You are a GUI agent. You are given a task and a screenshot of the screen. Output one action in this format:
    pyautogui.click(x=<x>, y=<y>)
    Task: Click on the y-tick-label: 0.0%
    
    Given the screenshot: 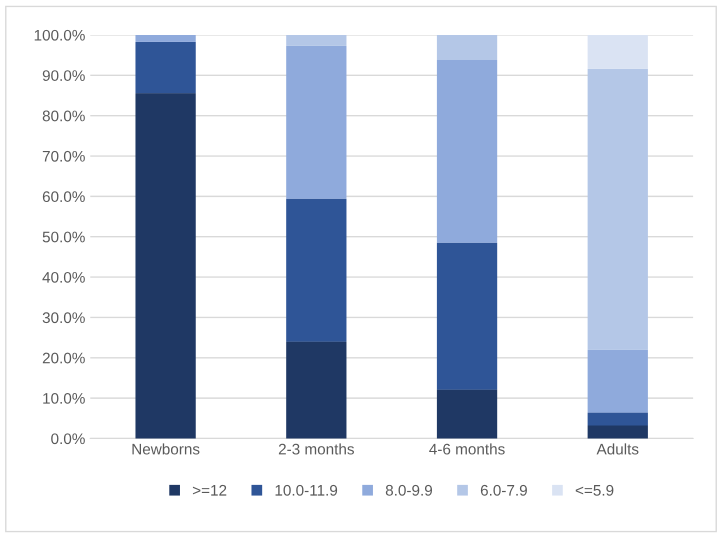 What is the action you would take?
    pyautogui.click(x=68, y=438)
    